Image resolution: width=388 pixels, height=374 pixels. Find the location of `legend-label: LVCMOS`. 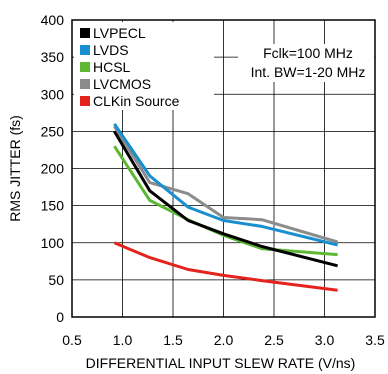

legend-label: LVCMOS is located at coordinates (122, 84).